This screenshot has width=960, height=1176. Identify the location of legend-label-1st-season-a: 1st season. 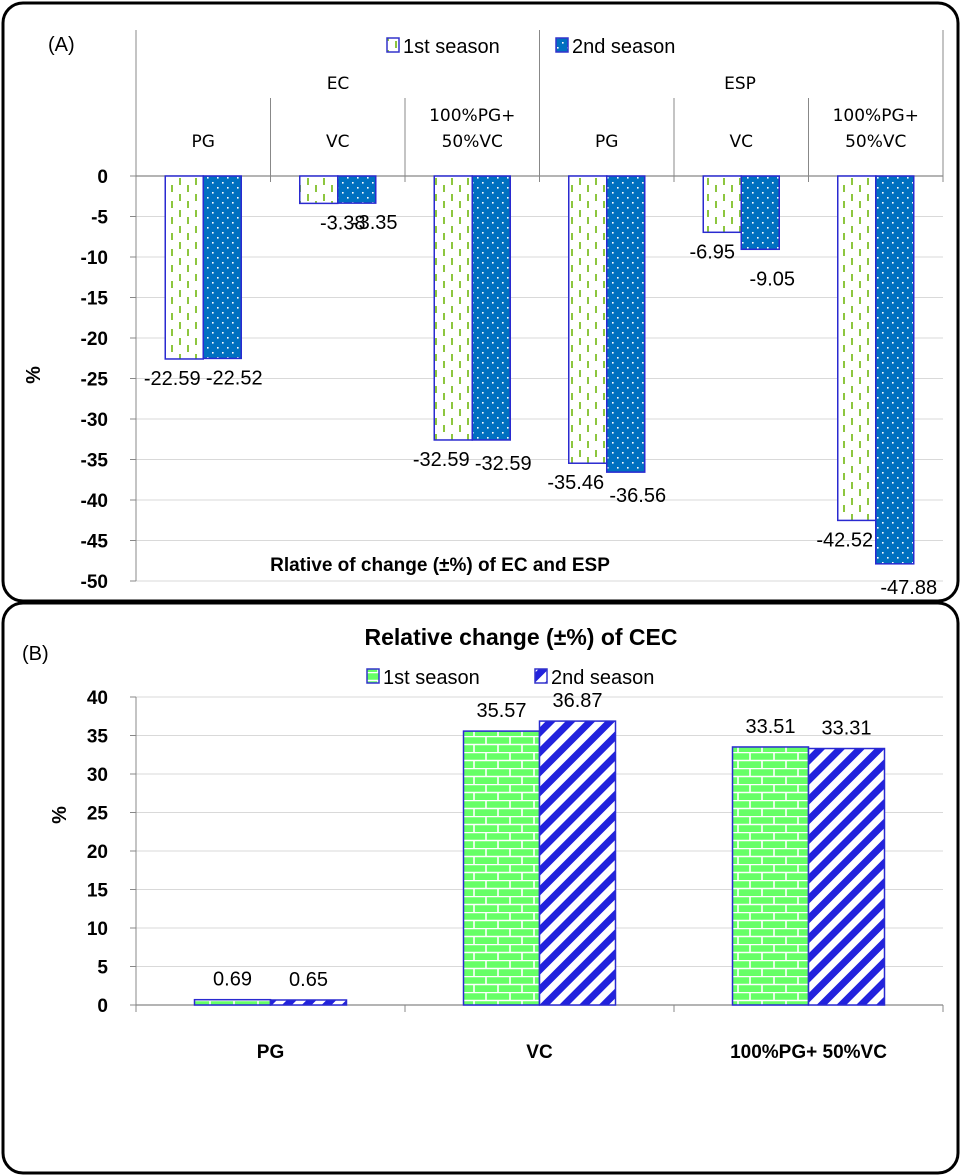
(451, 47).